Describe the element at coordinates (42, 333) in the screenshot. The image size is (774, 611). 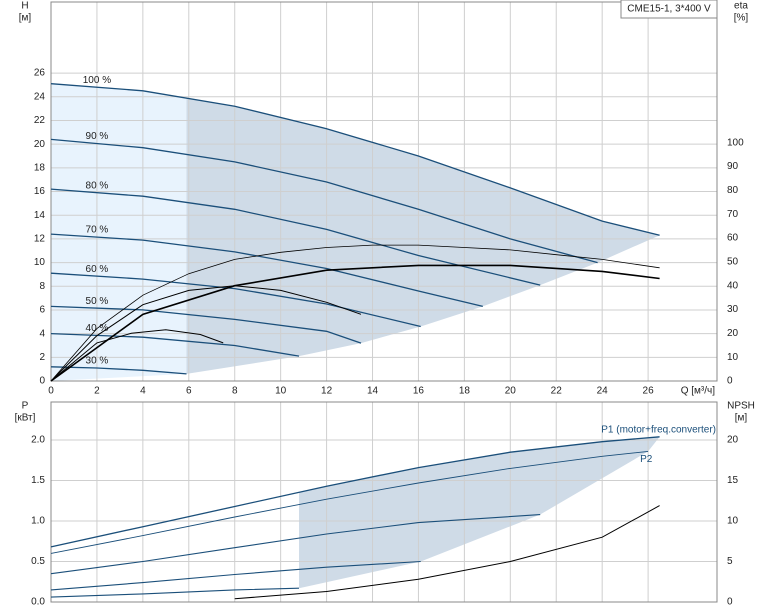
I see `y-tick-label: 4` at that location.